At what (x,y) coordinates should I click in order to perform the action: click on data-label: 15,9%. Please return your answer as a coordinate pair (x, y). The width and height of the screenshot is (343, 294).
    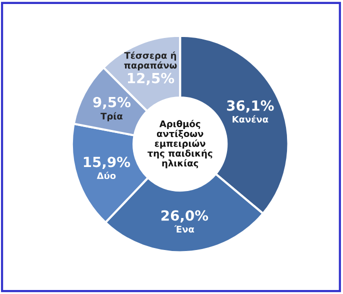
    Looking at the image, I should click on (107, 162).